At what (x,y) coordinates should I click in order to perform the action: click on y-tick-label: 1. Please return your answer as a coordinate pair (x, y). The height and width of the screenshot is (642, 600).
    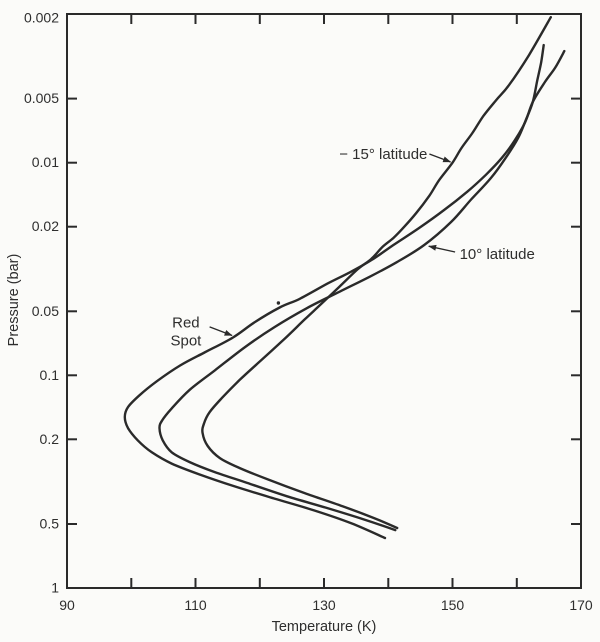
    Looking at the image, I should click on (55, 588).